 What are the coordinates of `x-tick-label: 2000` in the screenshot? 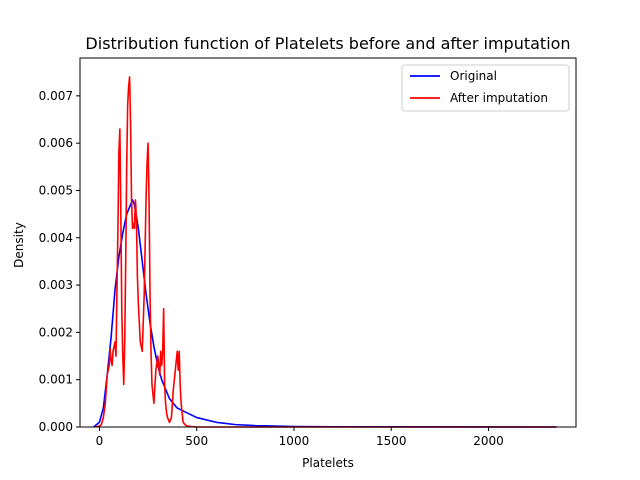 It's located at (488, 441).